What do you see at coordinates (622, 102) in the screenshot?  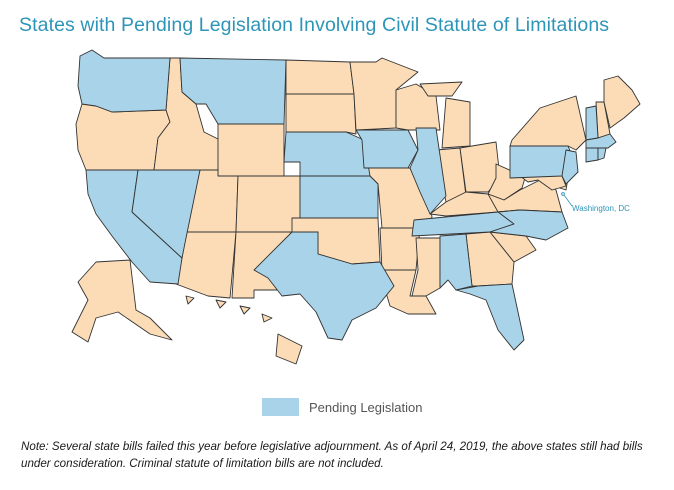 I see `state-me` at bounding box center [622, 102].